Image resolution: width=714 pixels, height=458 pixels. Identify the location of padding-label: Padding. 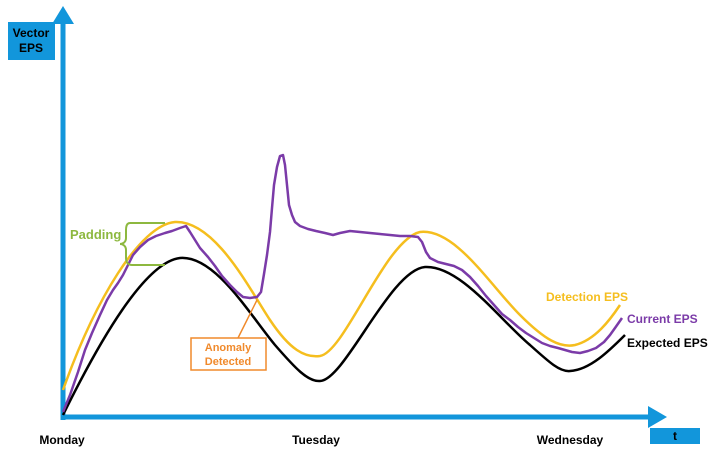
(95, 234).